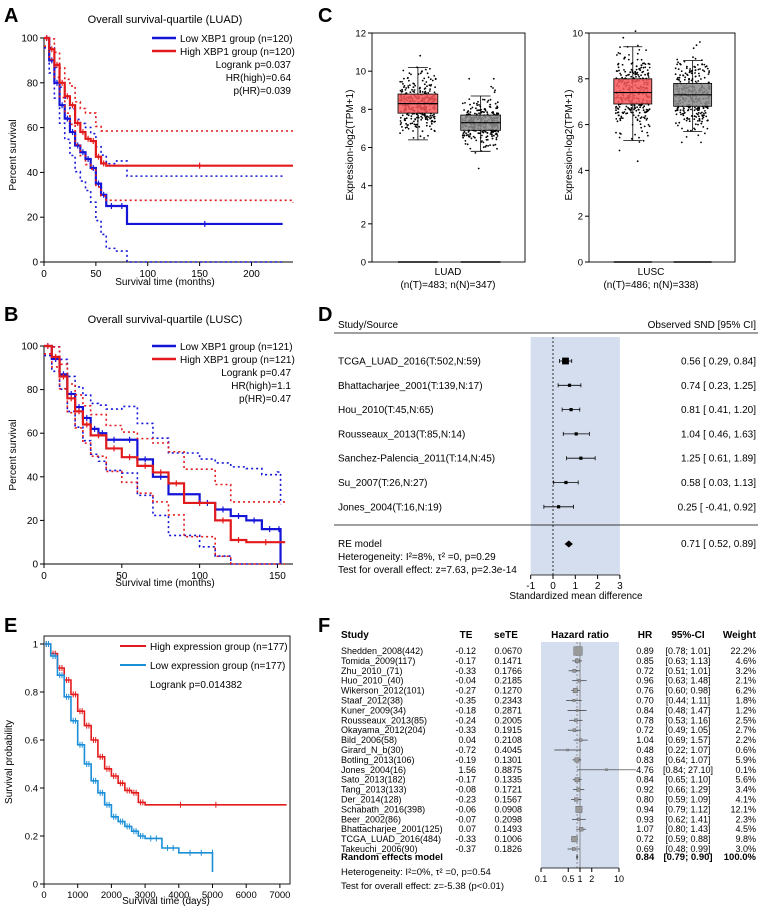  What do you see at coordinates (740, 857) in the screenshot?
I see `random-effects-weight: 100.0%` at bounding box center [740, 857].